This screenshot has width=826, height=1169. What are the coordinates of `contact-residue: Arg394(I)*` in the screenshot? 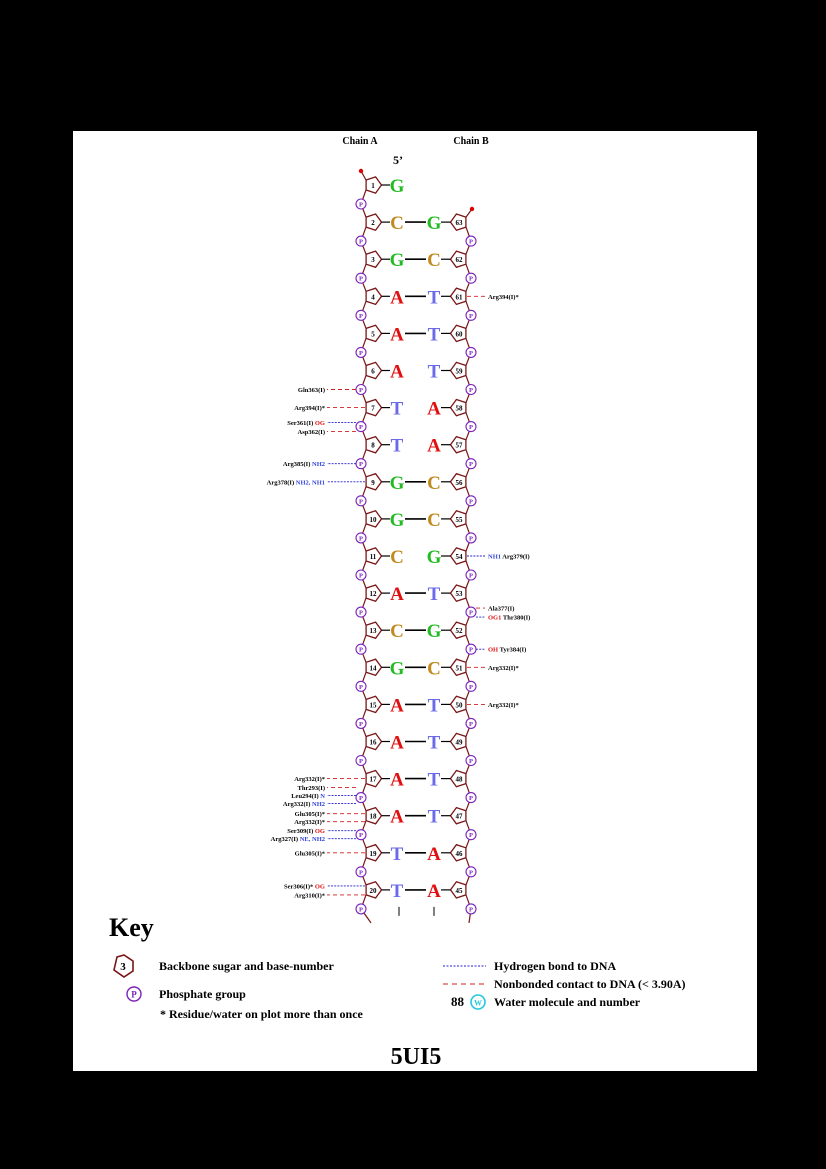 It's located at (503, 297).